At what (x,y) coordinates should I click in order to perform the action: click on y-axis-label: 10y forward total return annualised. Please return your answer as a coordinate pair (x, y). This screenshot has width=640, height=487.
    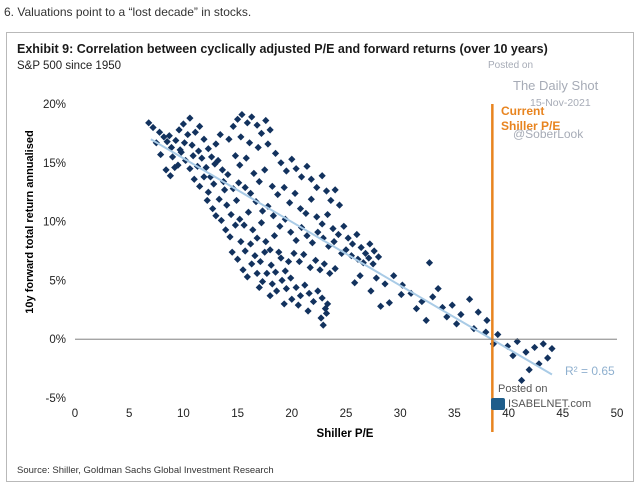
    Looking at the image, I should click on (30, 221).